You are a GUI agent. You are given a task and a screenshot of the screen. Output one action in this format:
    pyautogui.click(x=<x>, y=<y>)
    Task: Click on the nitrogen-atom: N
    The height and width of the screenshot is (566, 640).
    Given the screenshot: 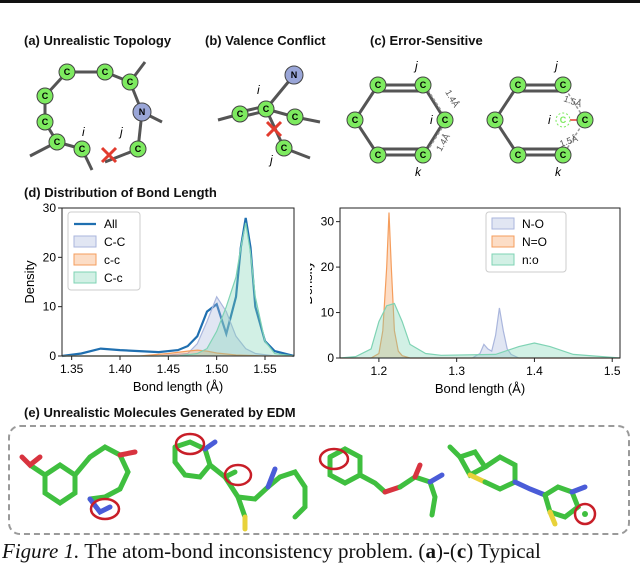 What is the action you would take?
    pyautogui.click(x=142, y=112)
    